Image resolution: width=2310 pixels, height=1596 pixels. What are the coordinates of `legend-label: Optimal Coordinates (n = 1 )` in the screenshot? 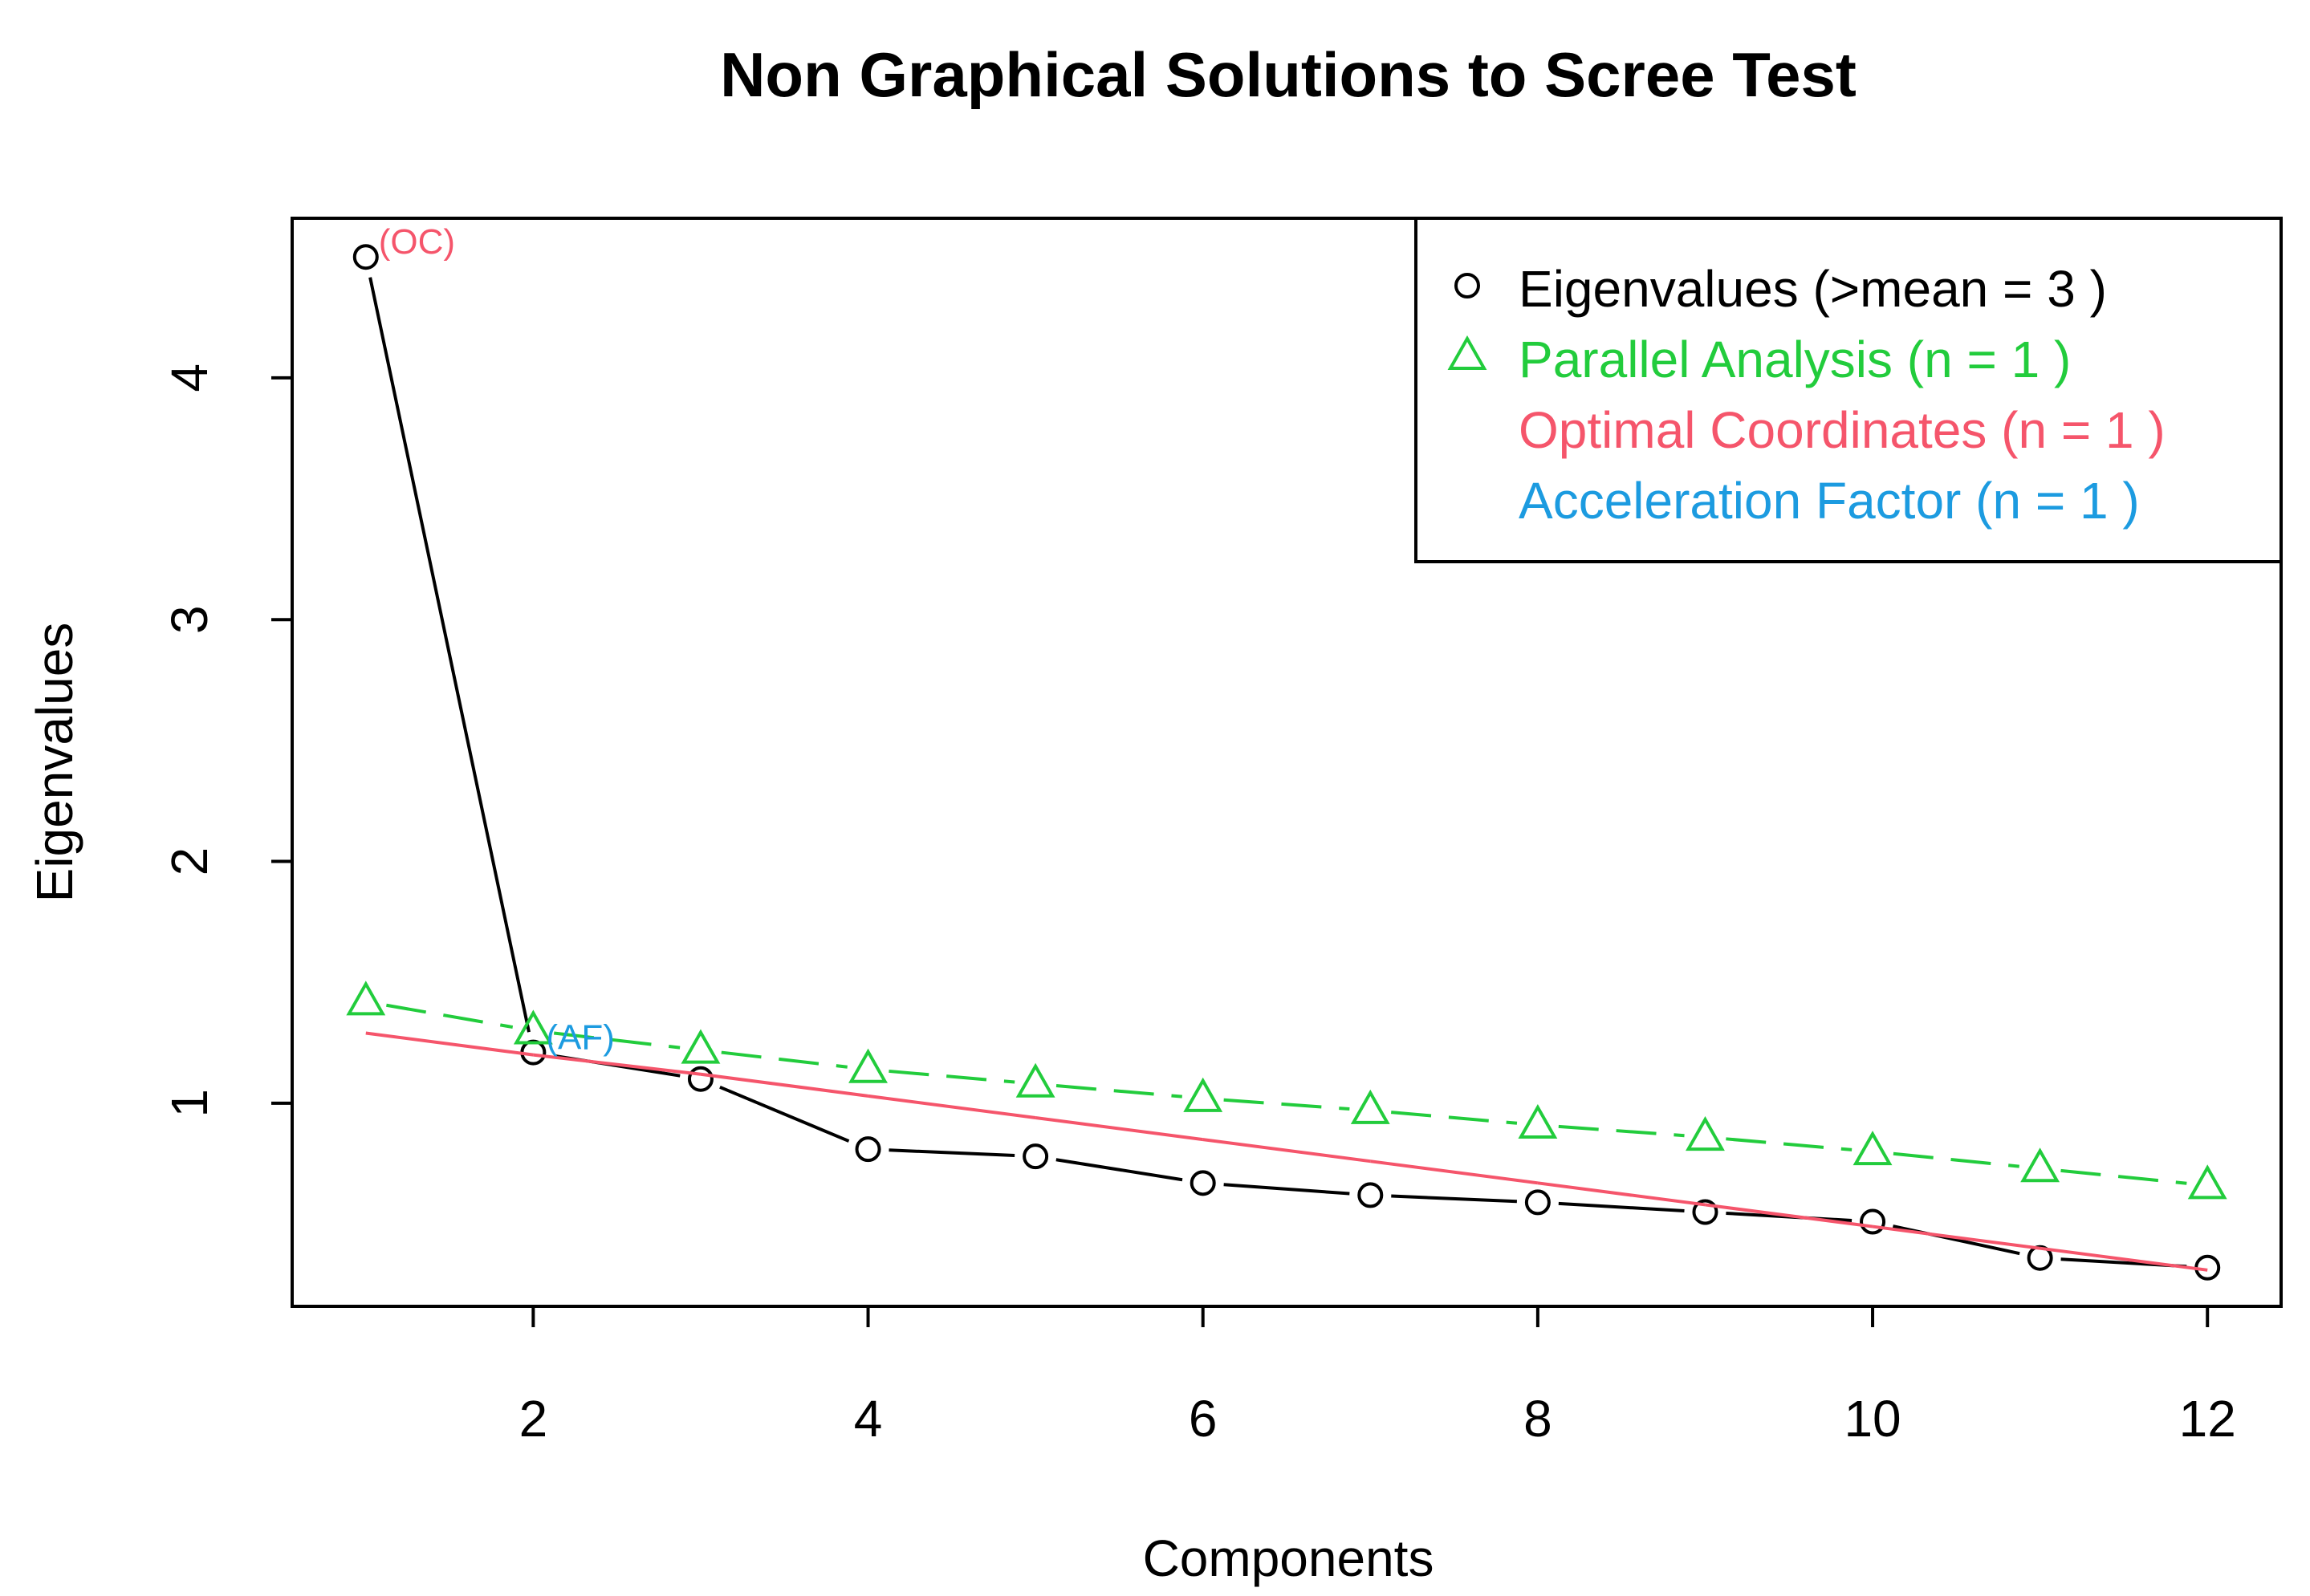 It's located at (1842, 430).